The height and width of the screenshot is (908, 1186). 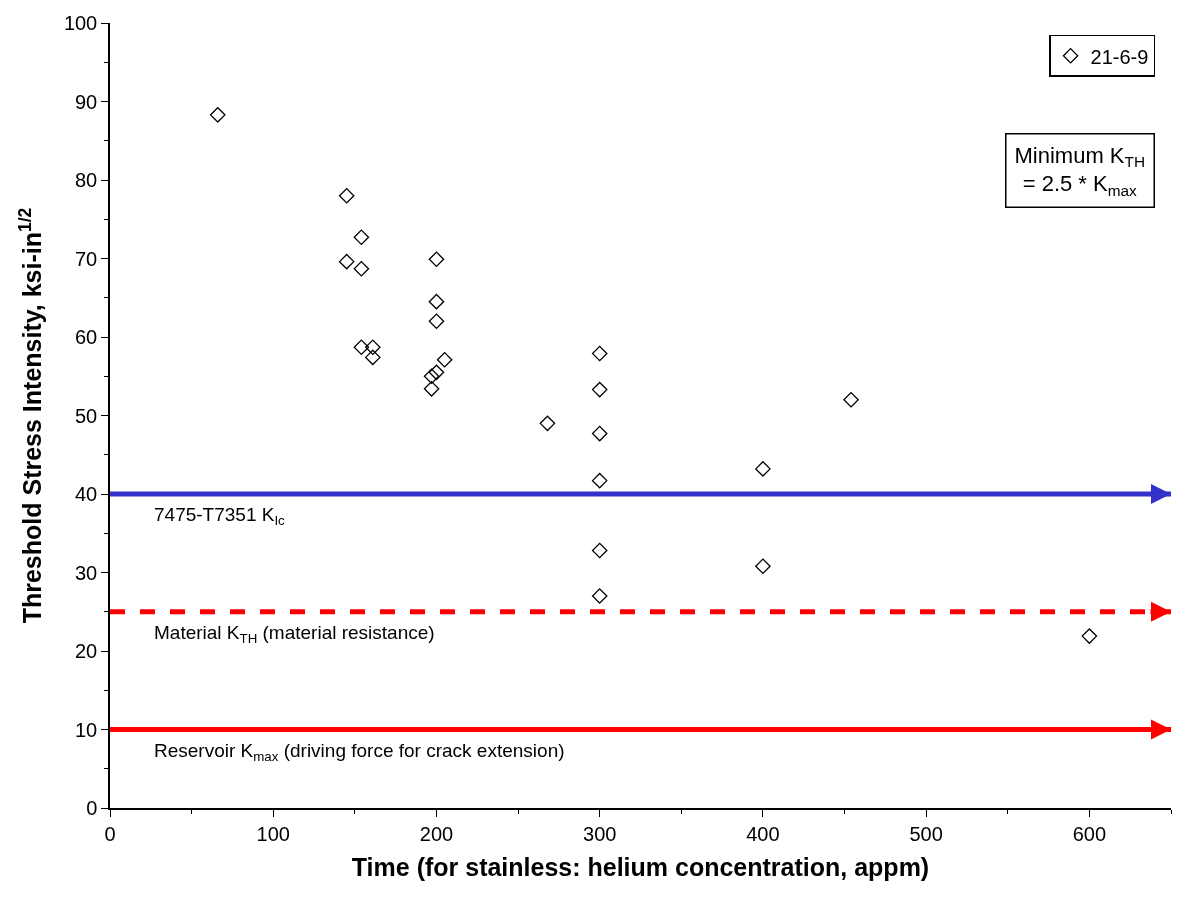 What do you see at coordinates (86, 572) in the screenshot?
I see `y-tick-label: 30` at bounding box center [86, 572].